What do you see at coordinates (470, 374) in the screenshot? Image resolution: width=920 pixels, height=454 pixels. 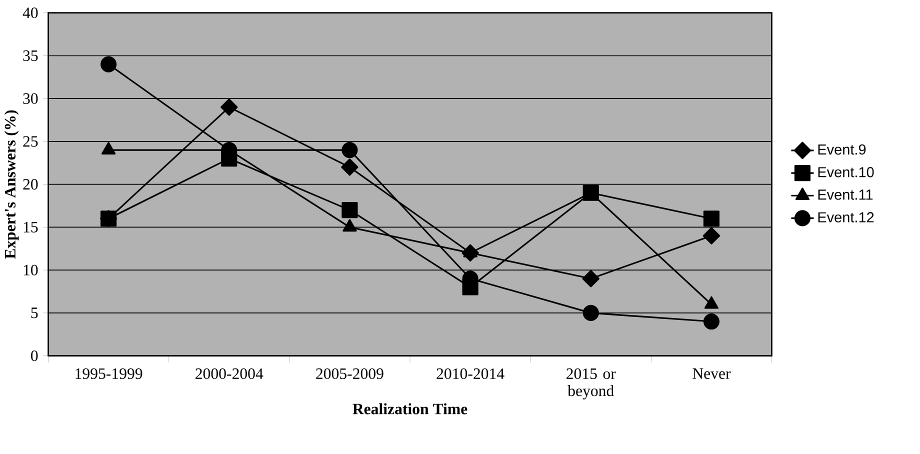 I see `x-tick-label: 2010-2014` at bounding box center [470, 374].